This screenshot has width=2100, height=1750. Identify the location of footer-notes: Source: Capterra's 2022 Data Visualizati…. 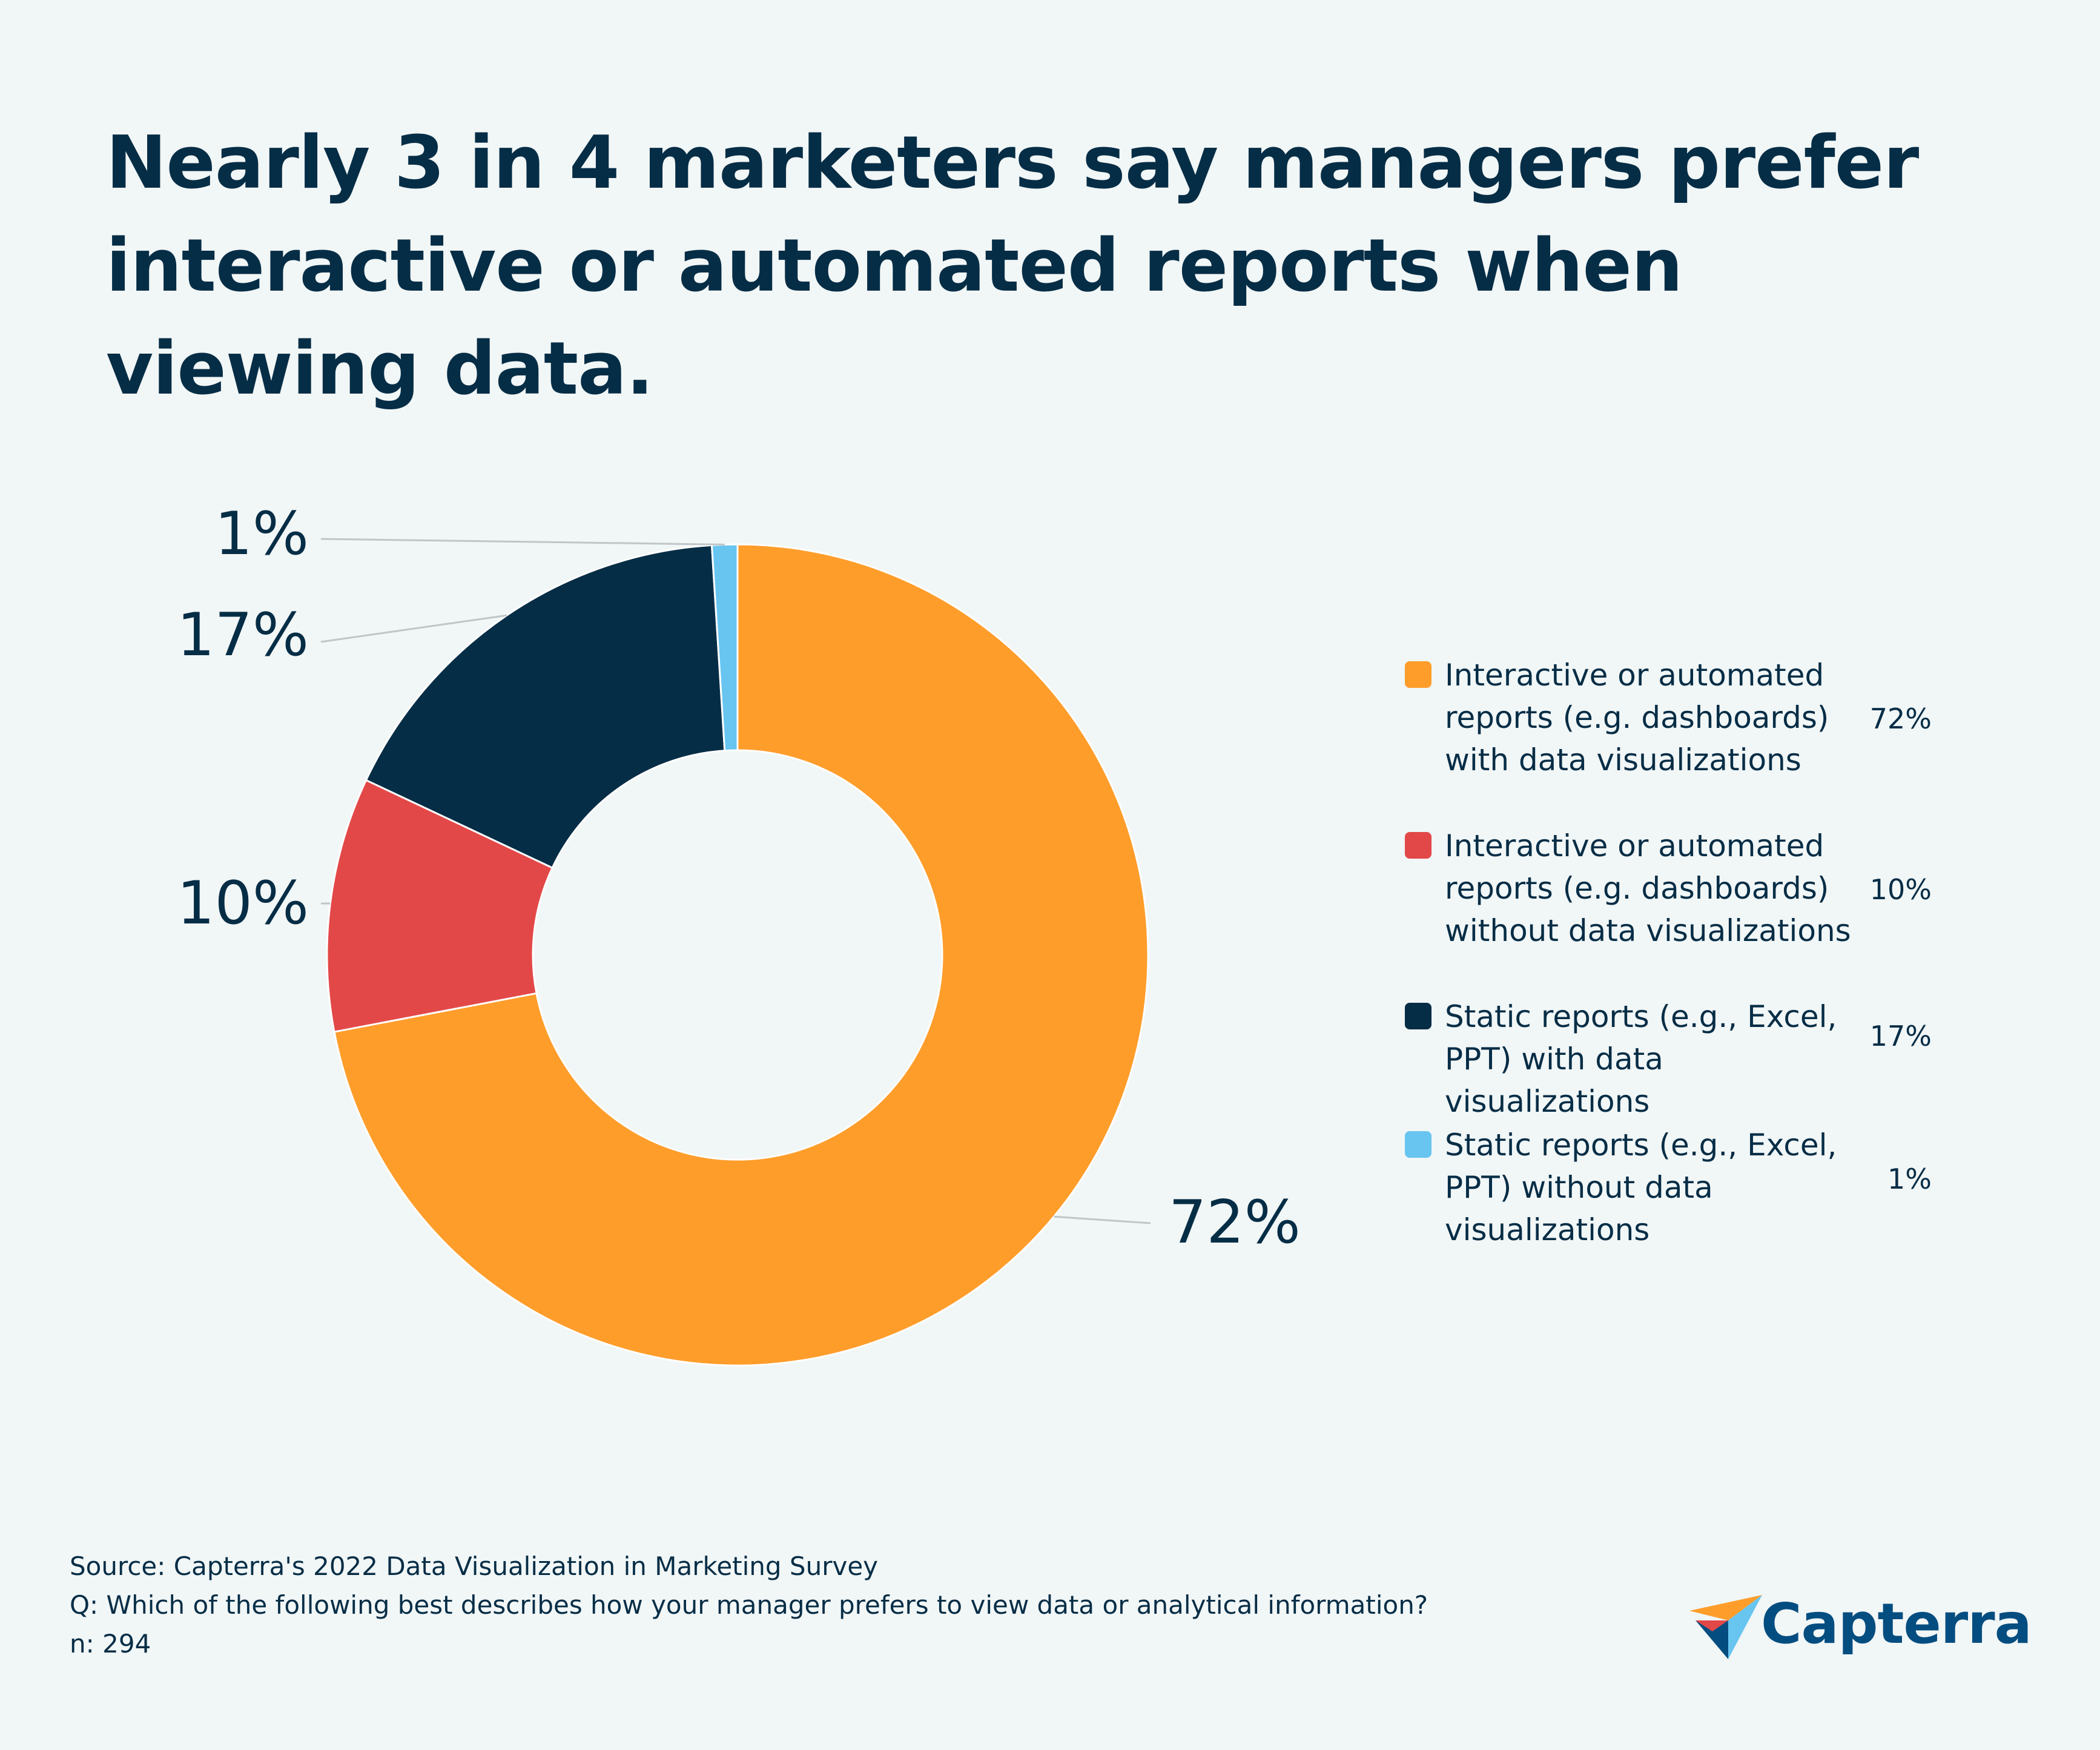
(749, 1605).